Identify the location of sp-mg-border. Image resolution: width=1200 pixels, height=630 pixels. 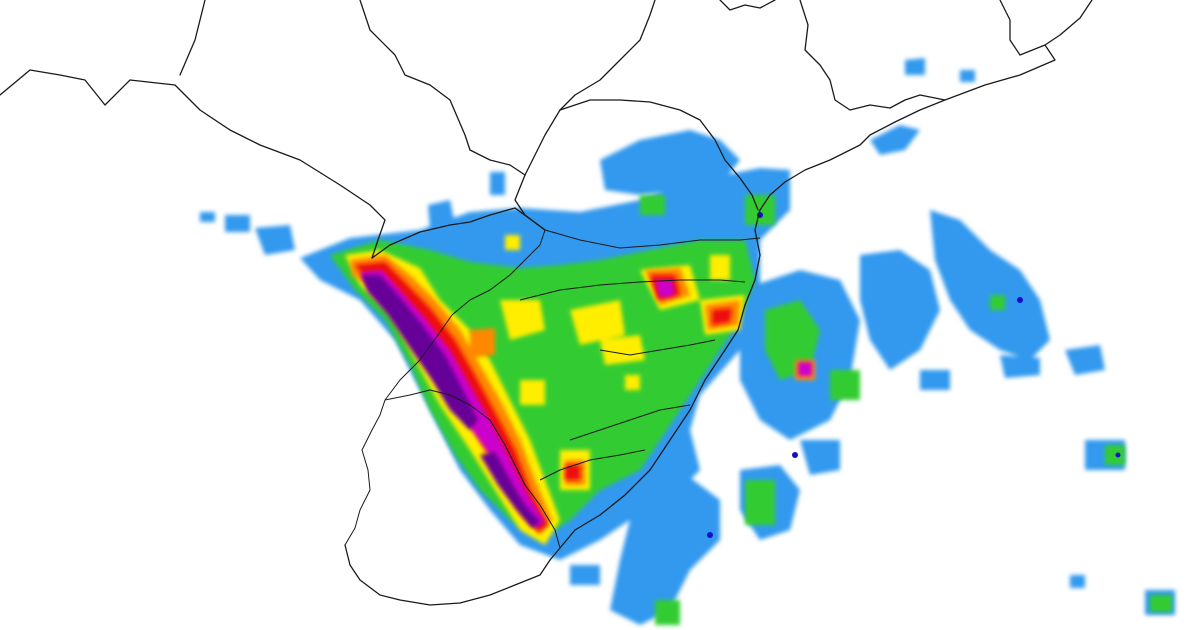
(747, 5).